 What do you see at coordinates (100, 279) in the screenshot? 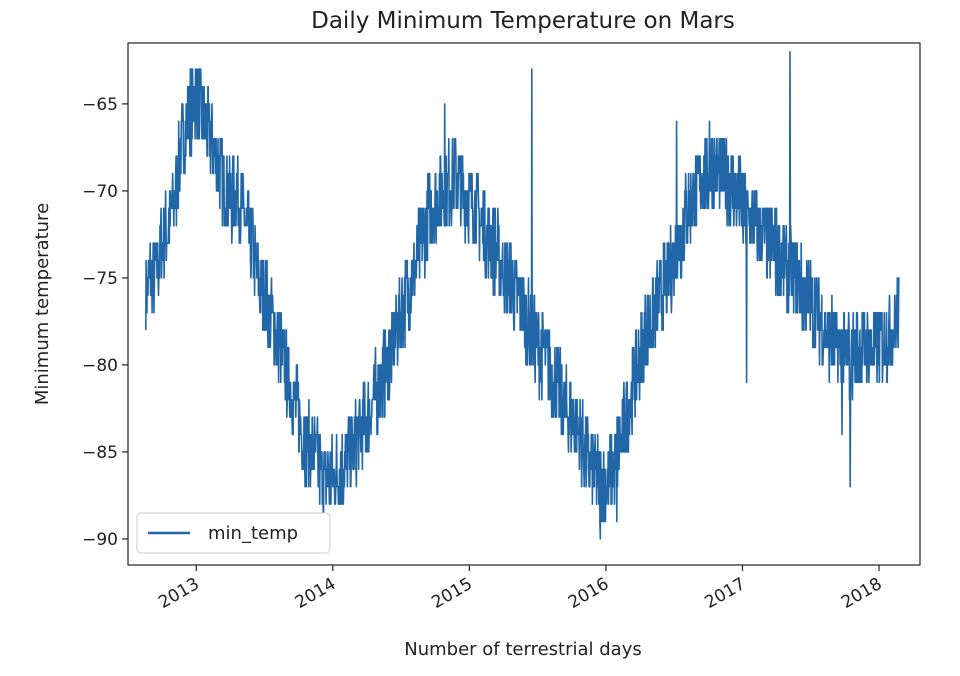
I see `y-tick-label: −75` at bounding box center [100, 279].